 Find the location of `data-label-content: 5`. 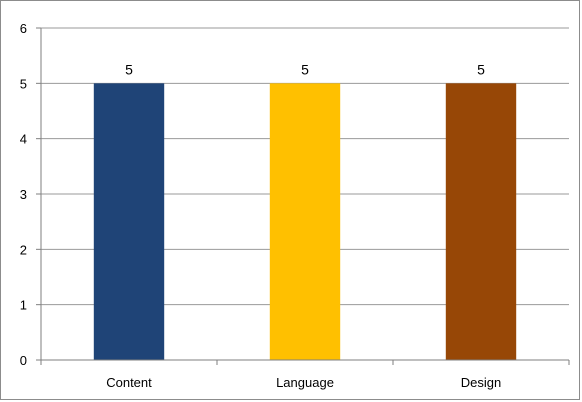

data-label-content: 5 is located at coordinates (129, 69).